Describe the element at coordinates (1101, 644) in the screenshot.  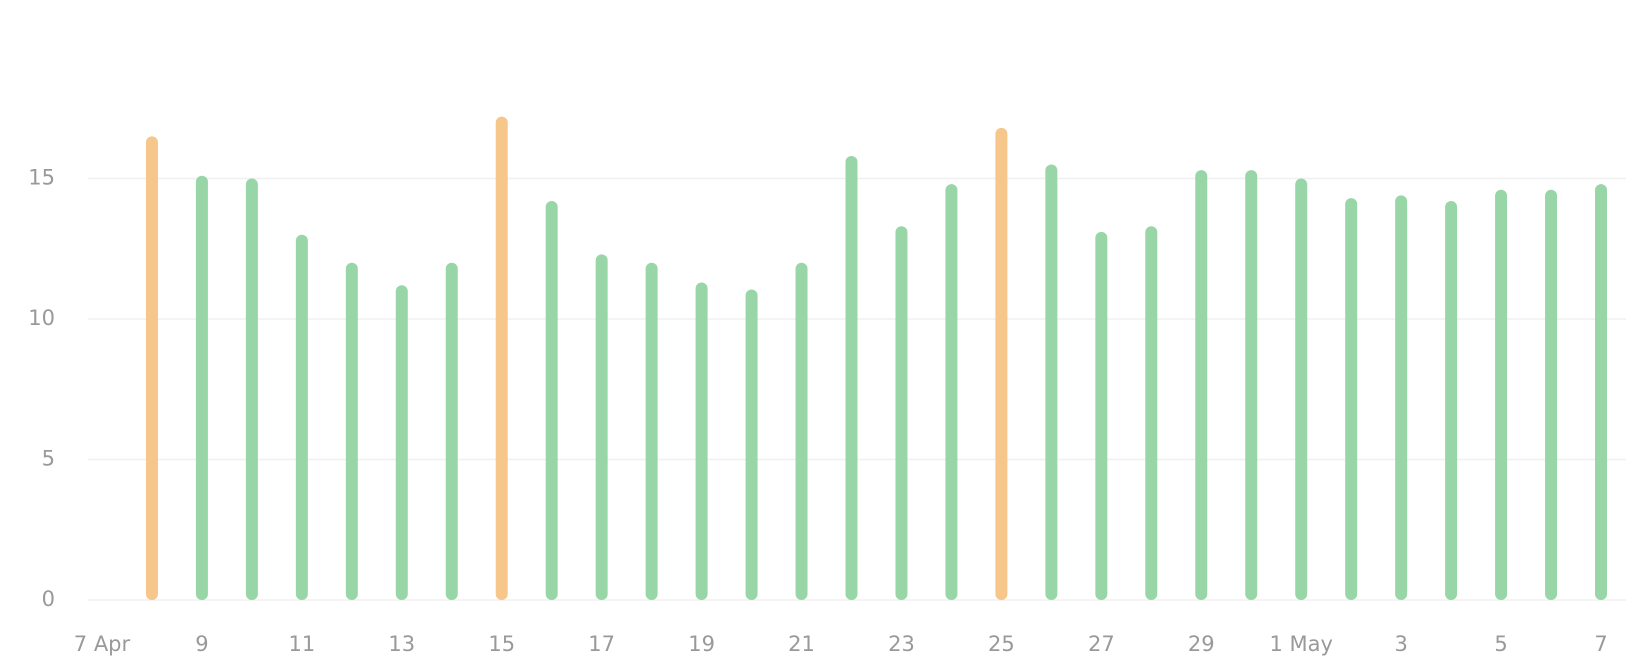
I see `x-tick-label: 27` at that location.